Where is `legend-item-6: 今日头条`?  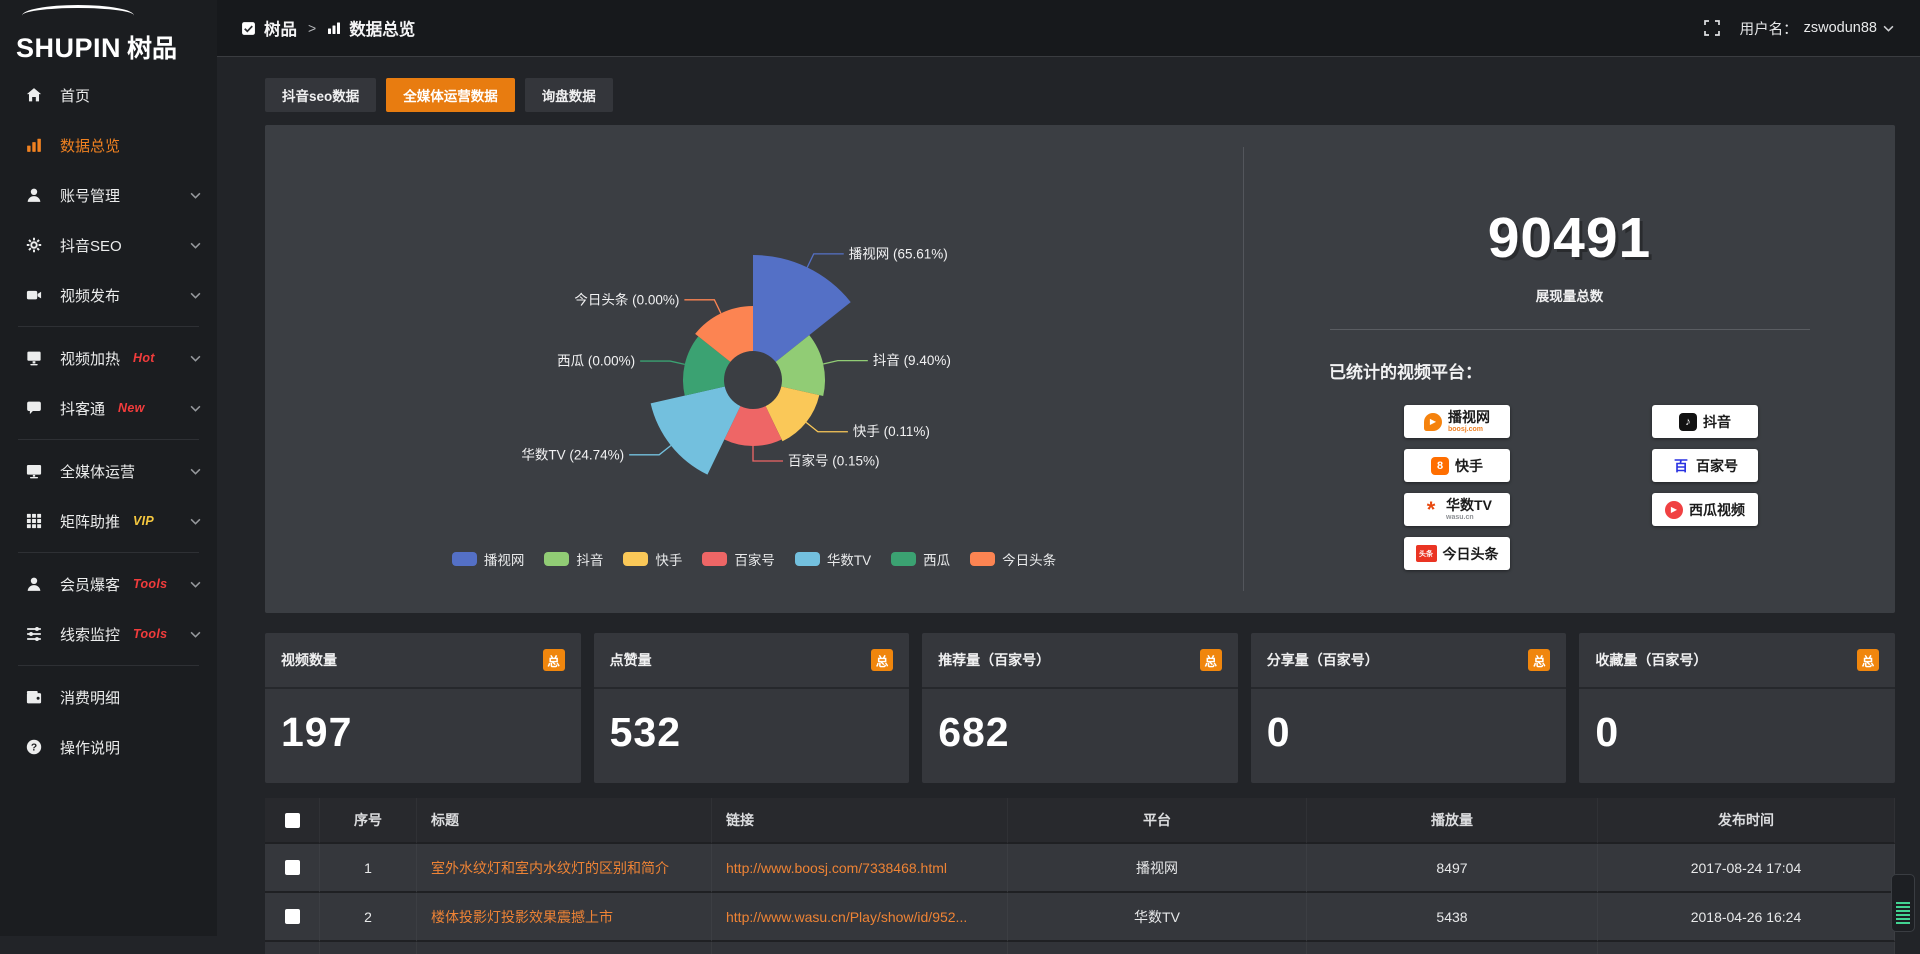 legend-item-6: 今日头条 is located at coordinates (1013, 559).